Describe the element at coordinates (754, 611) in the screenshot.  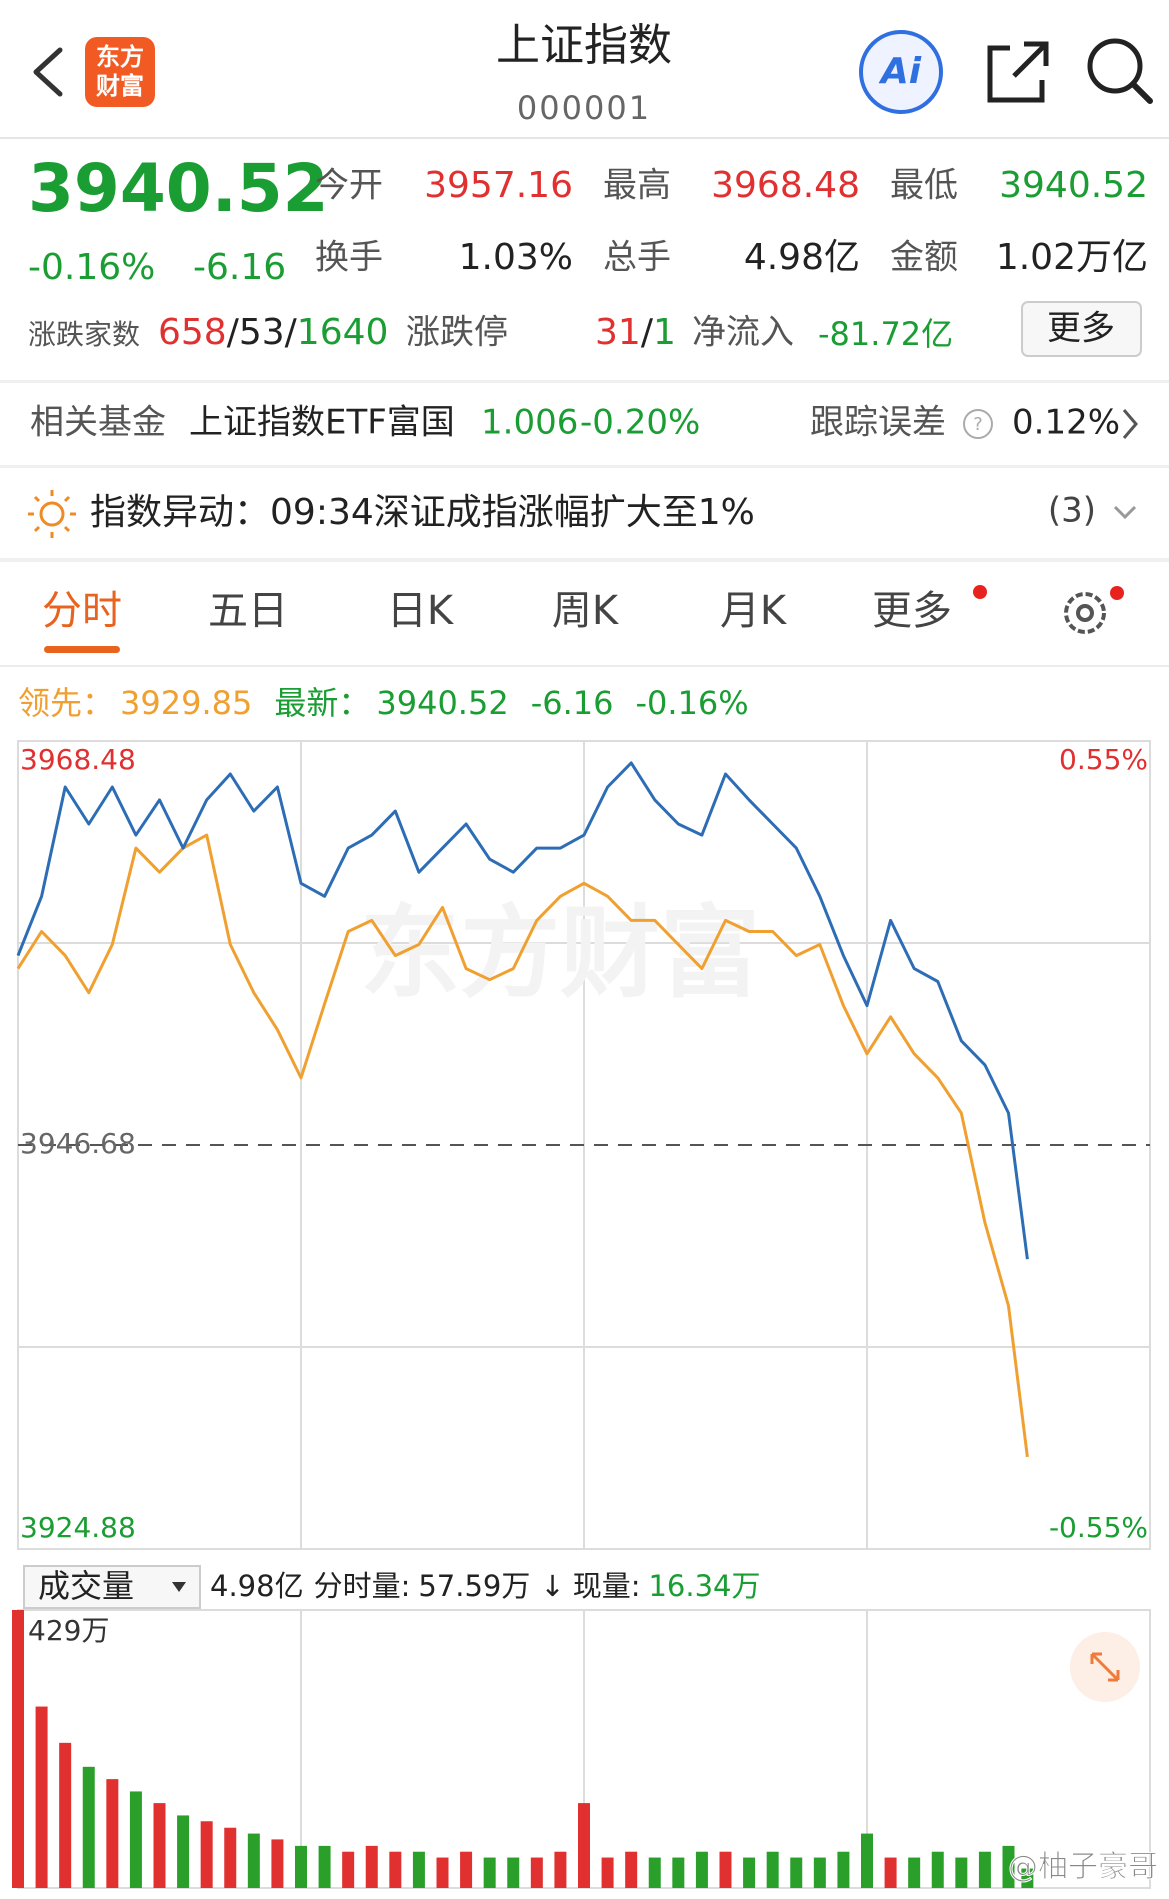
I see `tab: 月K` at that location.